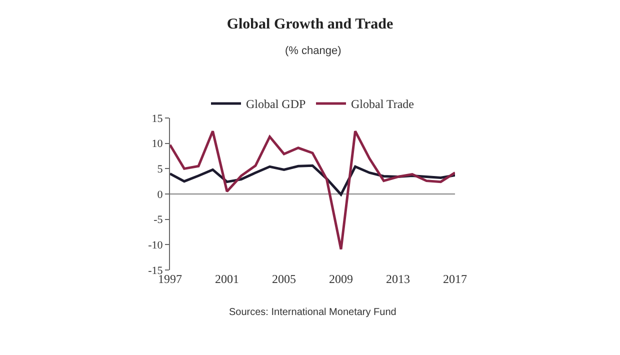  Describe the element at coordinates (276, 104) in the screenshot. I see `legend-label: Global GDP` at that location.